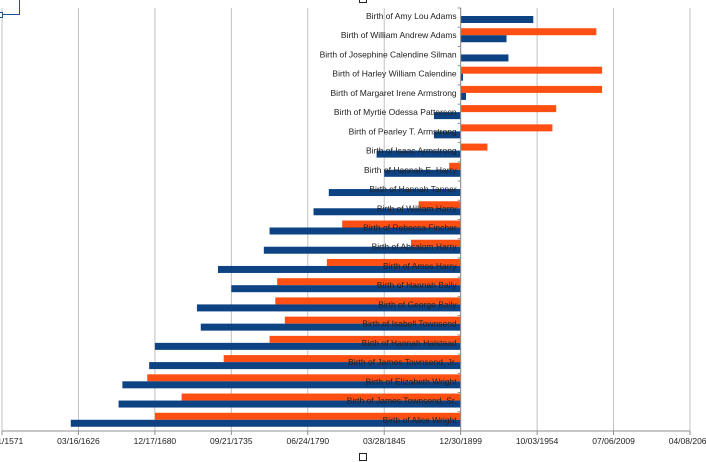 The width and height of the screenshot is (706, 462). I want to click on category-label: Birth of George Baily, so click(417, 304).